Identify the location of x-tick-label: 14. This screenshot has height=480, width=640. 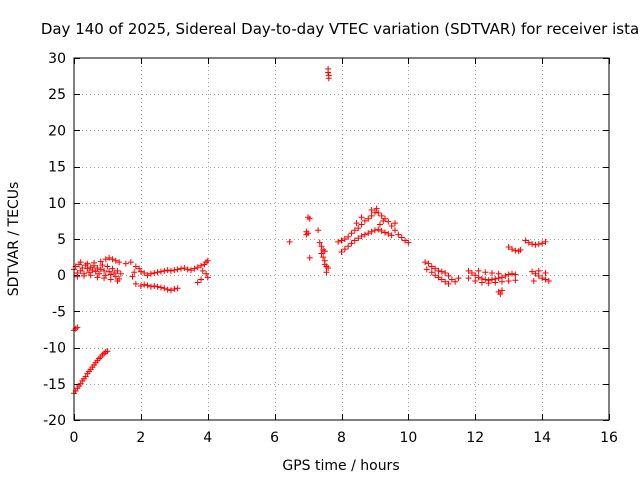
(542, 438).